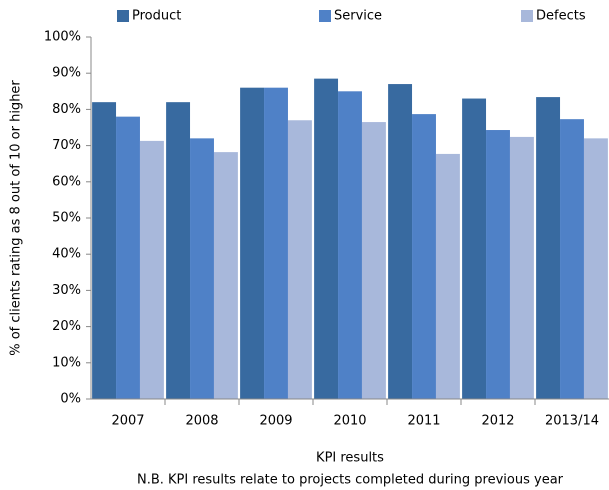 The image size is (609, 490). I want to click on y-tick-label: 90%, so click(66, 73).